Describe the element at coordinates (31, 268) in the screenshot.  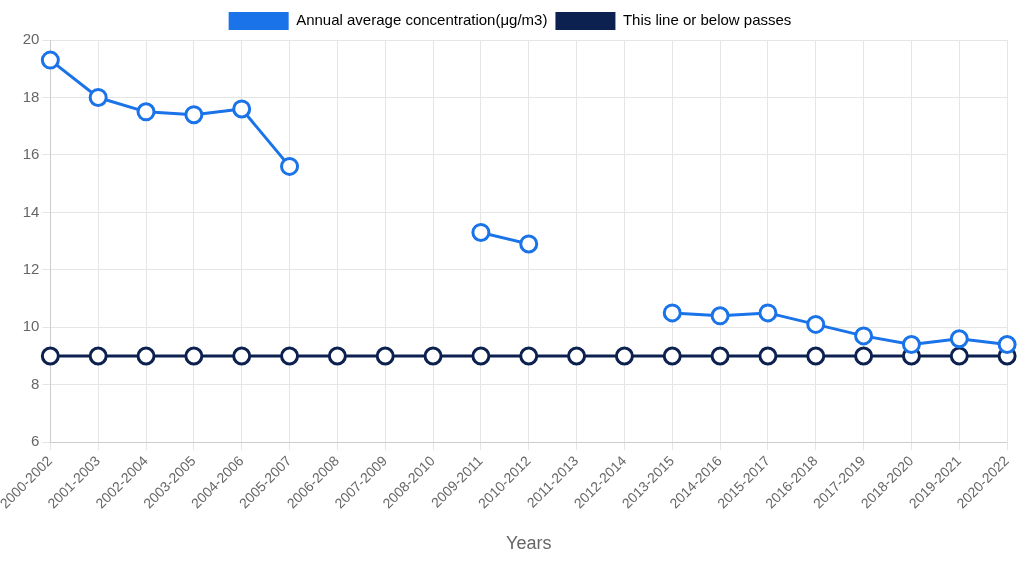
I see `y-tick-label: 12` at that location.